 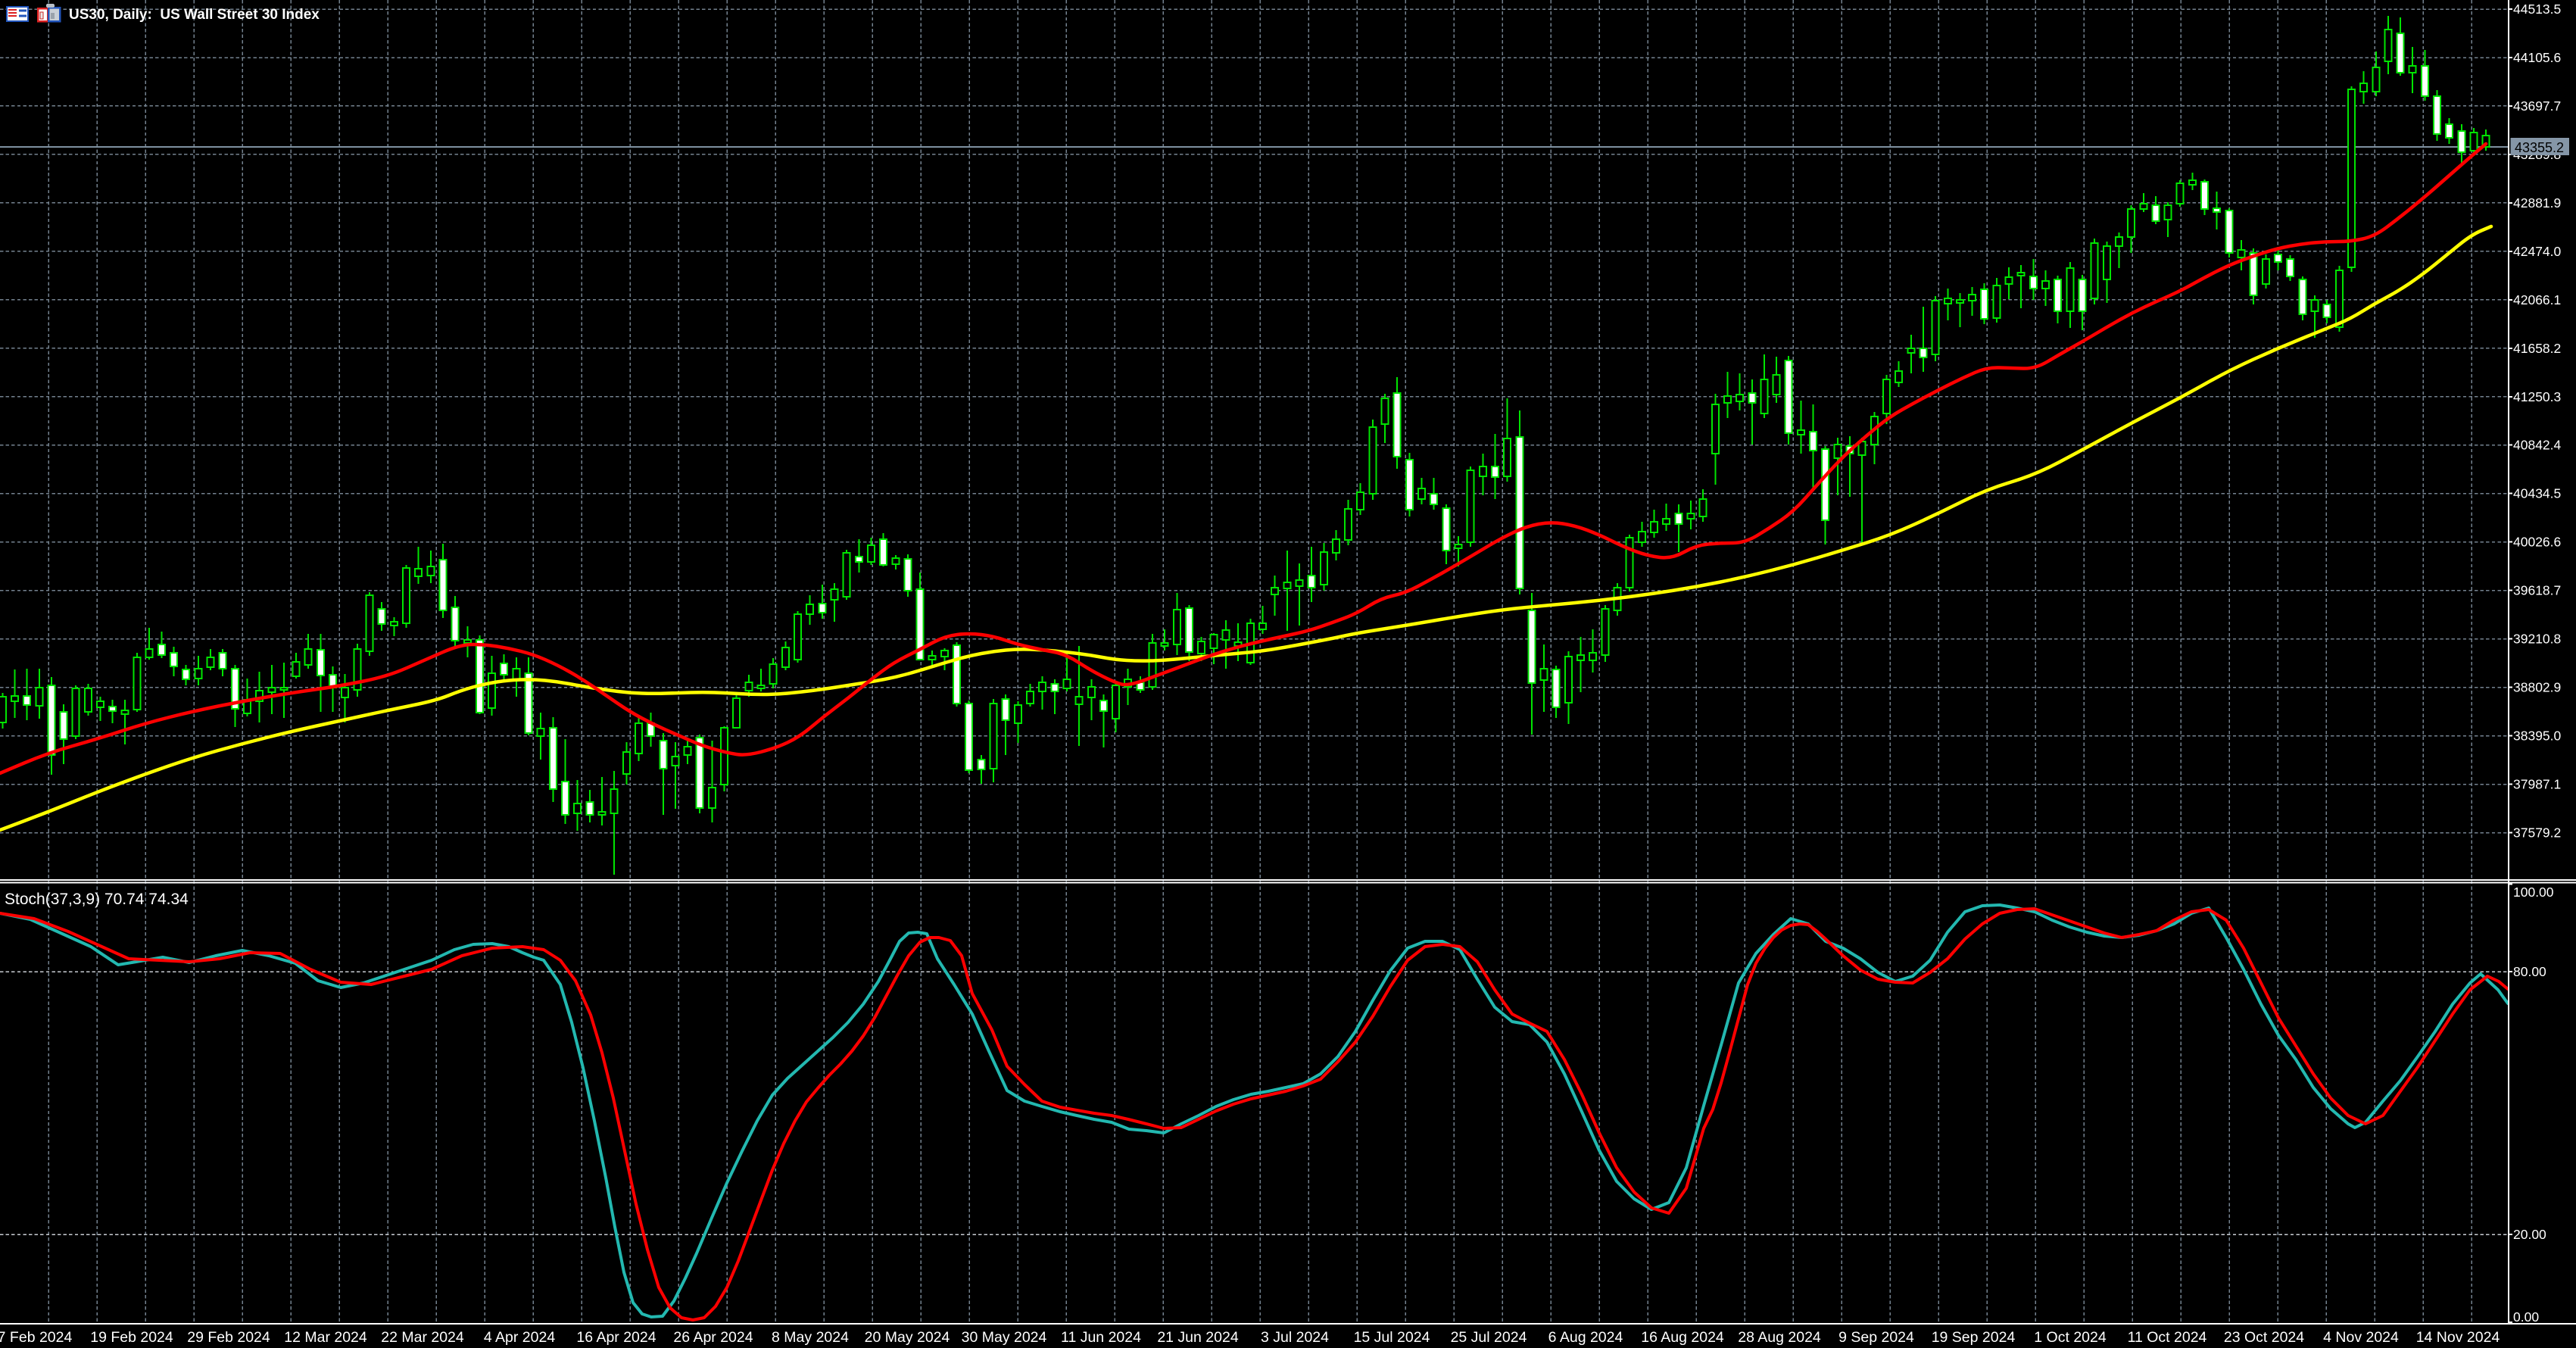 I want to click on svg-text: 3 Jul 2024, so click(x=1295, y=1337).